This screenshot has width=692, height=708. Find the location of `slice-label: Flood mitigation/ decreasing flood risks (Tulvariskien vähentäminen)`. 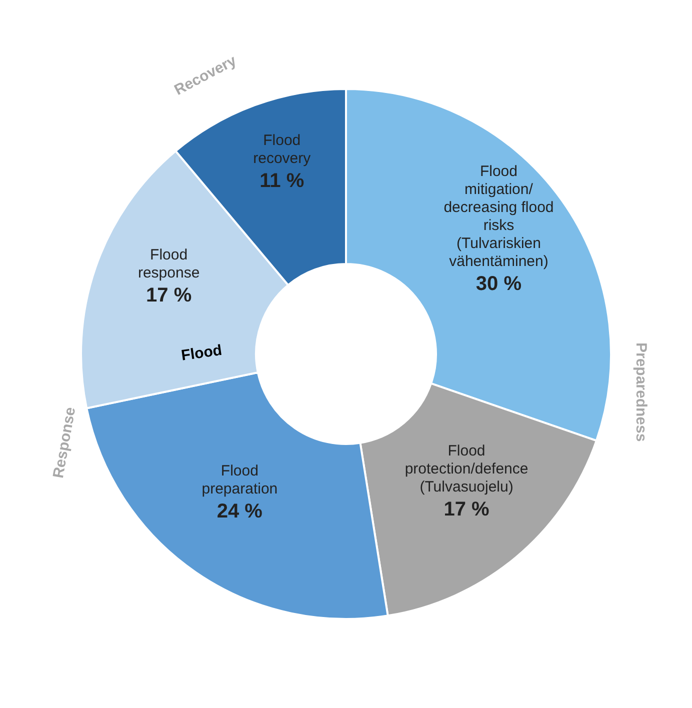

slice-label: Flood mitigation/ decreasing flood risks (Tulvariskien vähentäminen) is located at coordinates (499, 216).